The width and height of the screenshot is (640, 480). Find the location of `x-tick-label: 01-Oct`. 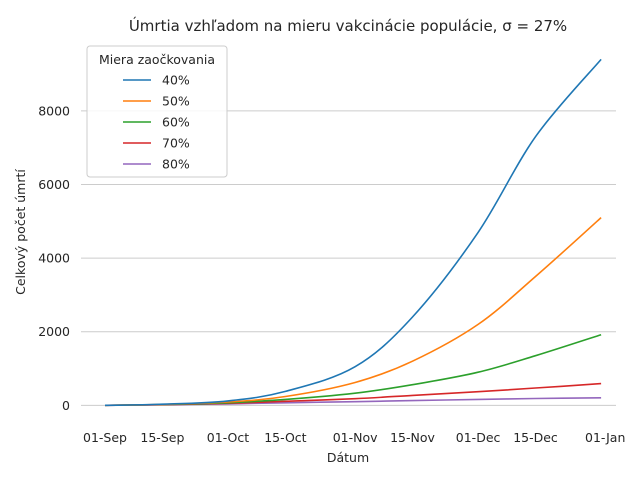

x-tick-label: 01-Oct is located at coordinates (228, 437).